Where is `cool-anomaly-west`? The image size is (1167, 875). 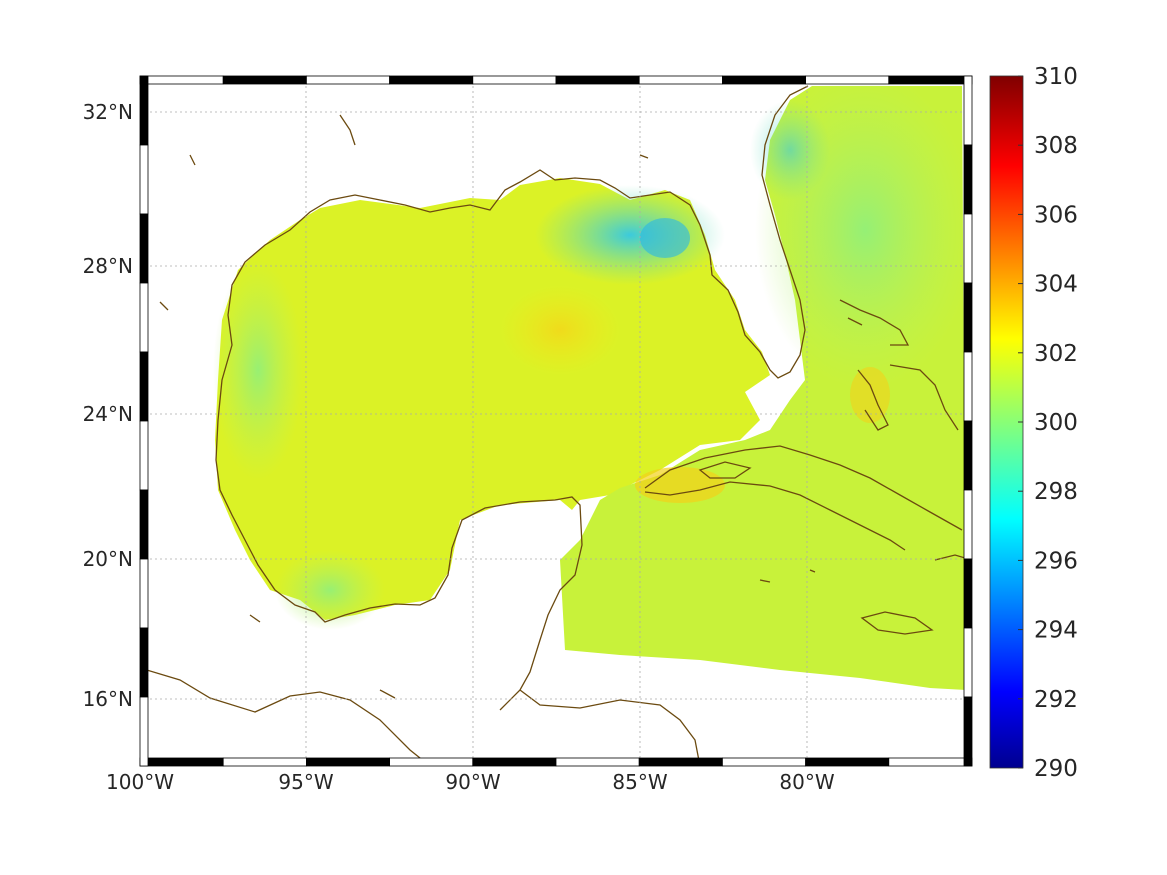
cool-anomaly-west is located at coordinates (258, 370).